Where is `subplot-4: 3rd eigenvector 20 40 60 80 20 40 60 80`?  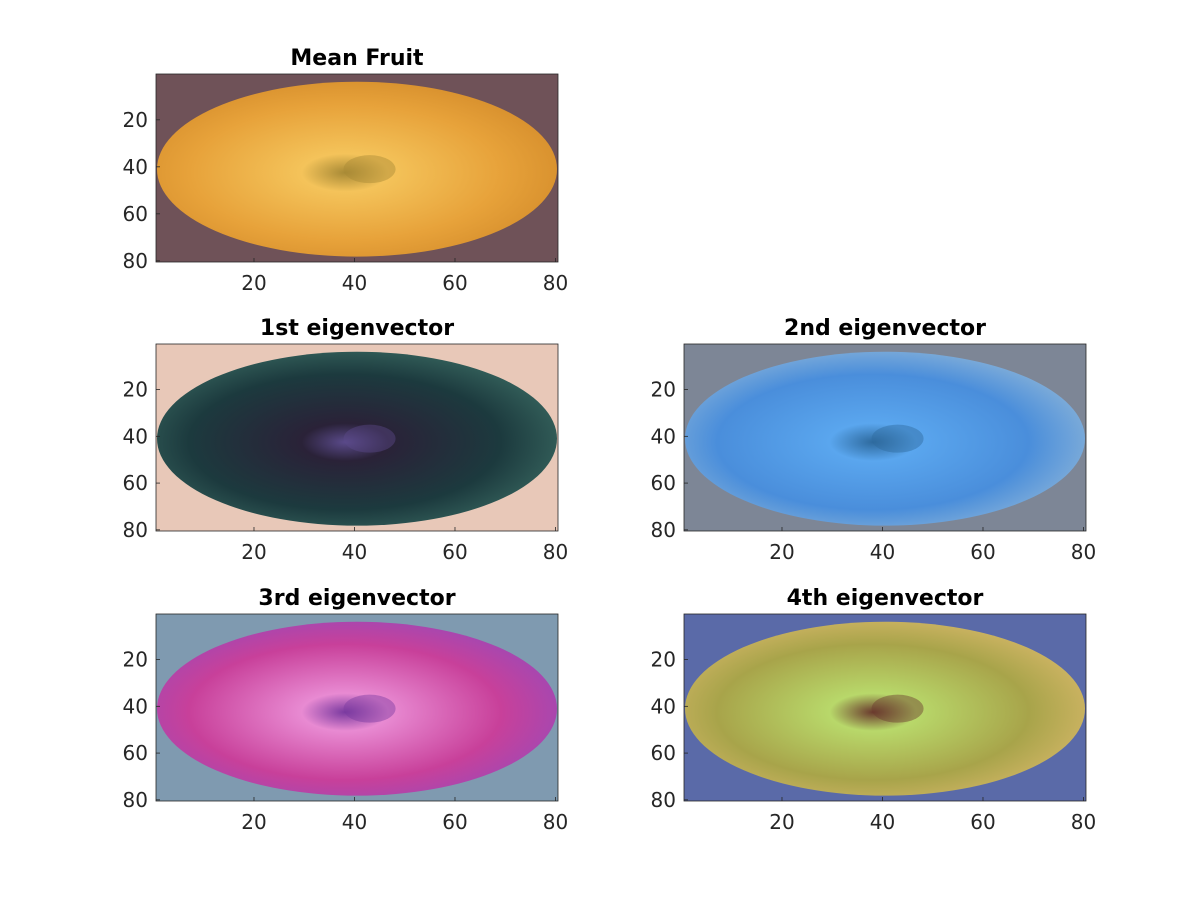 subplot-4: 3rd eigenvector 20 40 60 80 20 40 60 80 is located at coordinates (346, 710).